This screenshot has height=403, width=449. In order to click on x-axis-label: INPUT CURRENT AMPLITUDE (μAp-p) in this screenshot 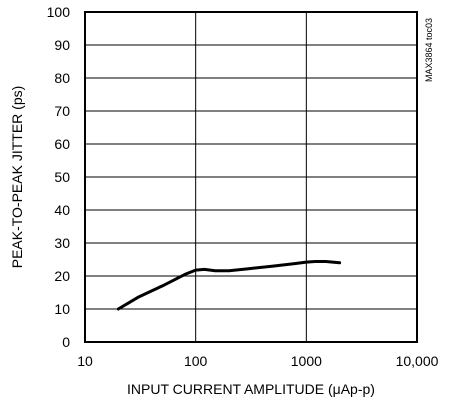, I will do `click(251, 389)`.